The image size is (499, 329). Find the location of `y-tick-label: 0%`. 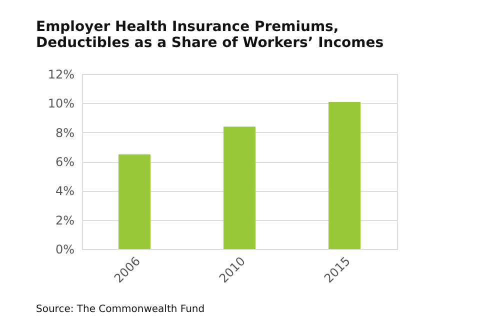

y-tick-label: 0% is located at coordinates (64, 249).